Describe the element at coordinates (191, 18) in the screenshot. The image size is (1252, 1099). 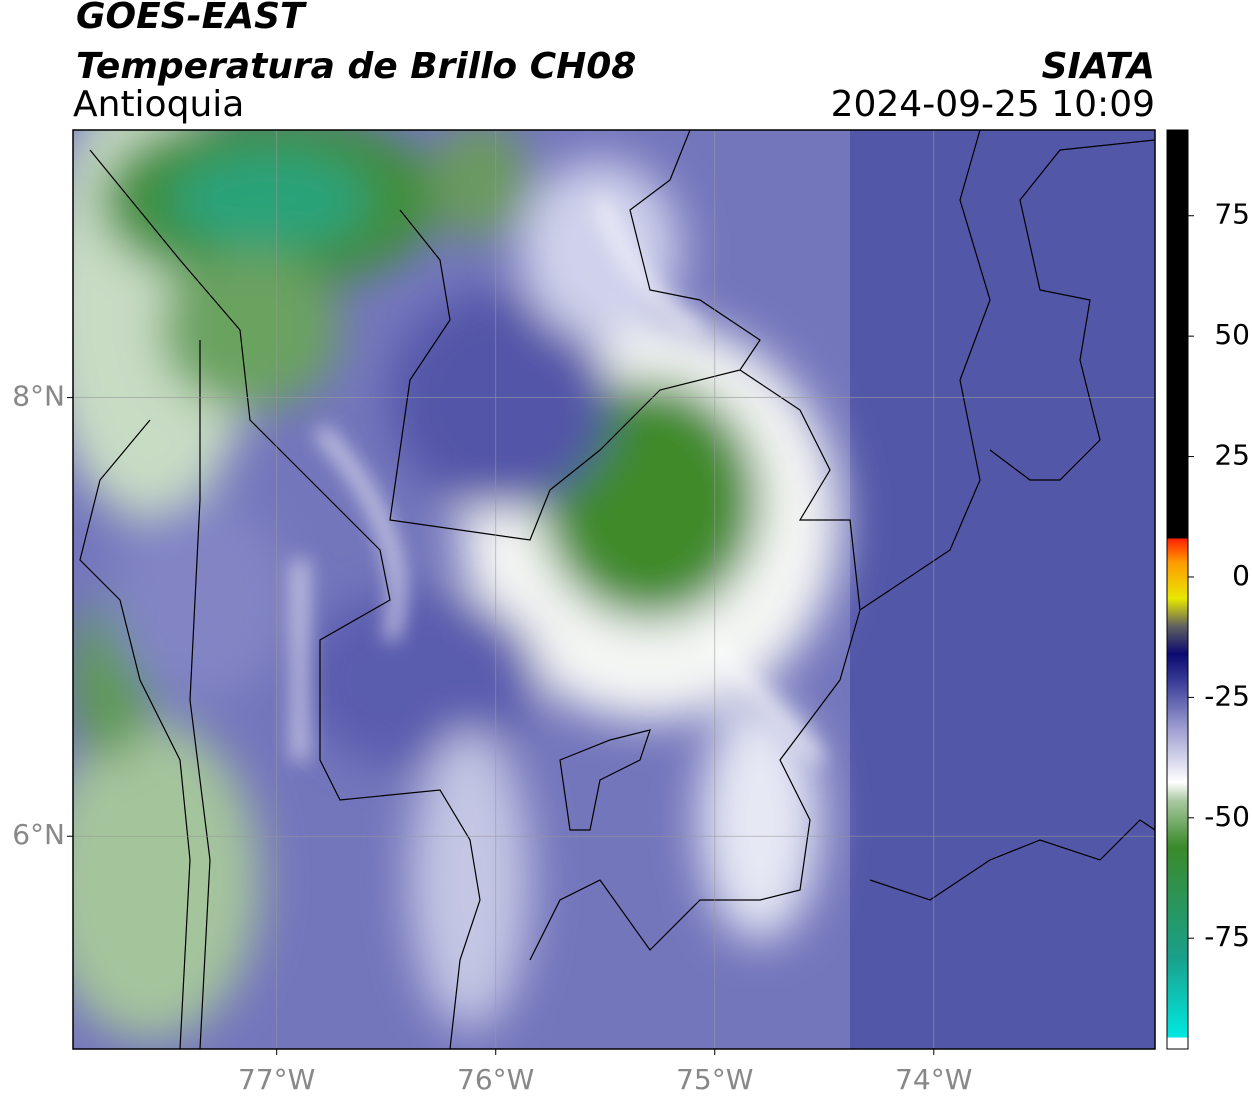
I see `title: GOES-EAST` at that location.